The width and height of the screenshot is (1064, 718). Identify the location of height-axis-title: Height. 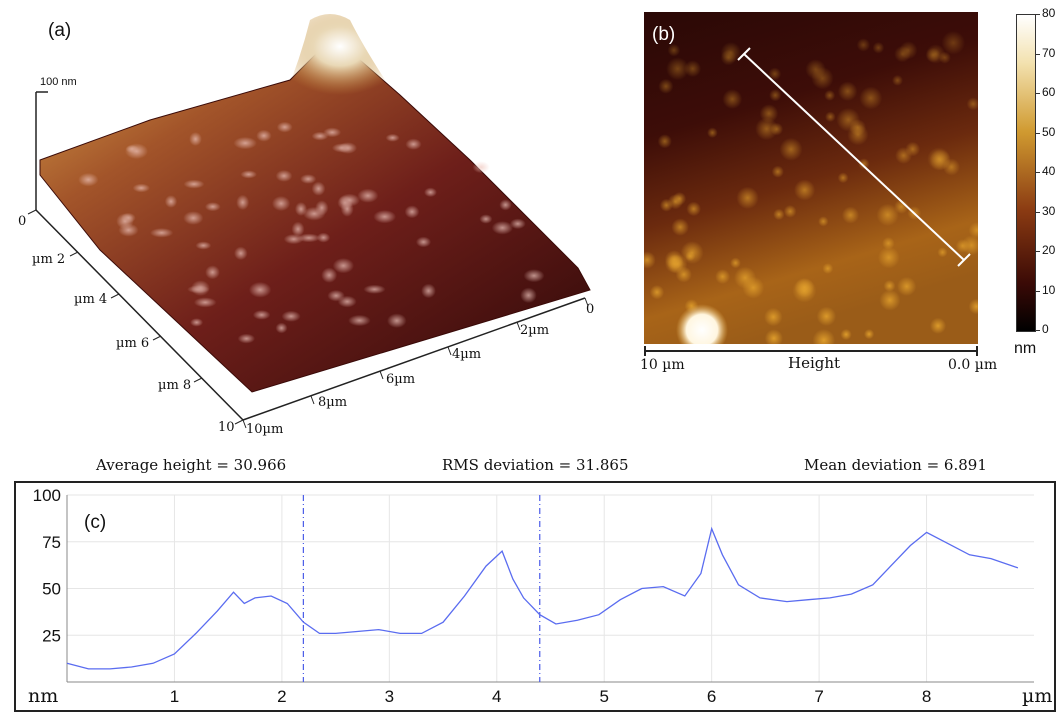
(814, 363).